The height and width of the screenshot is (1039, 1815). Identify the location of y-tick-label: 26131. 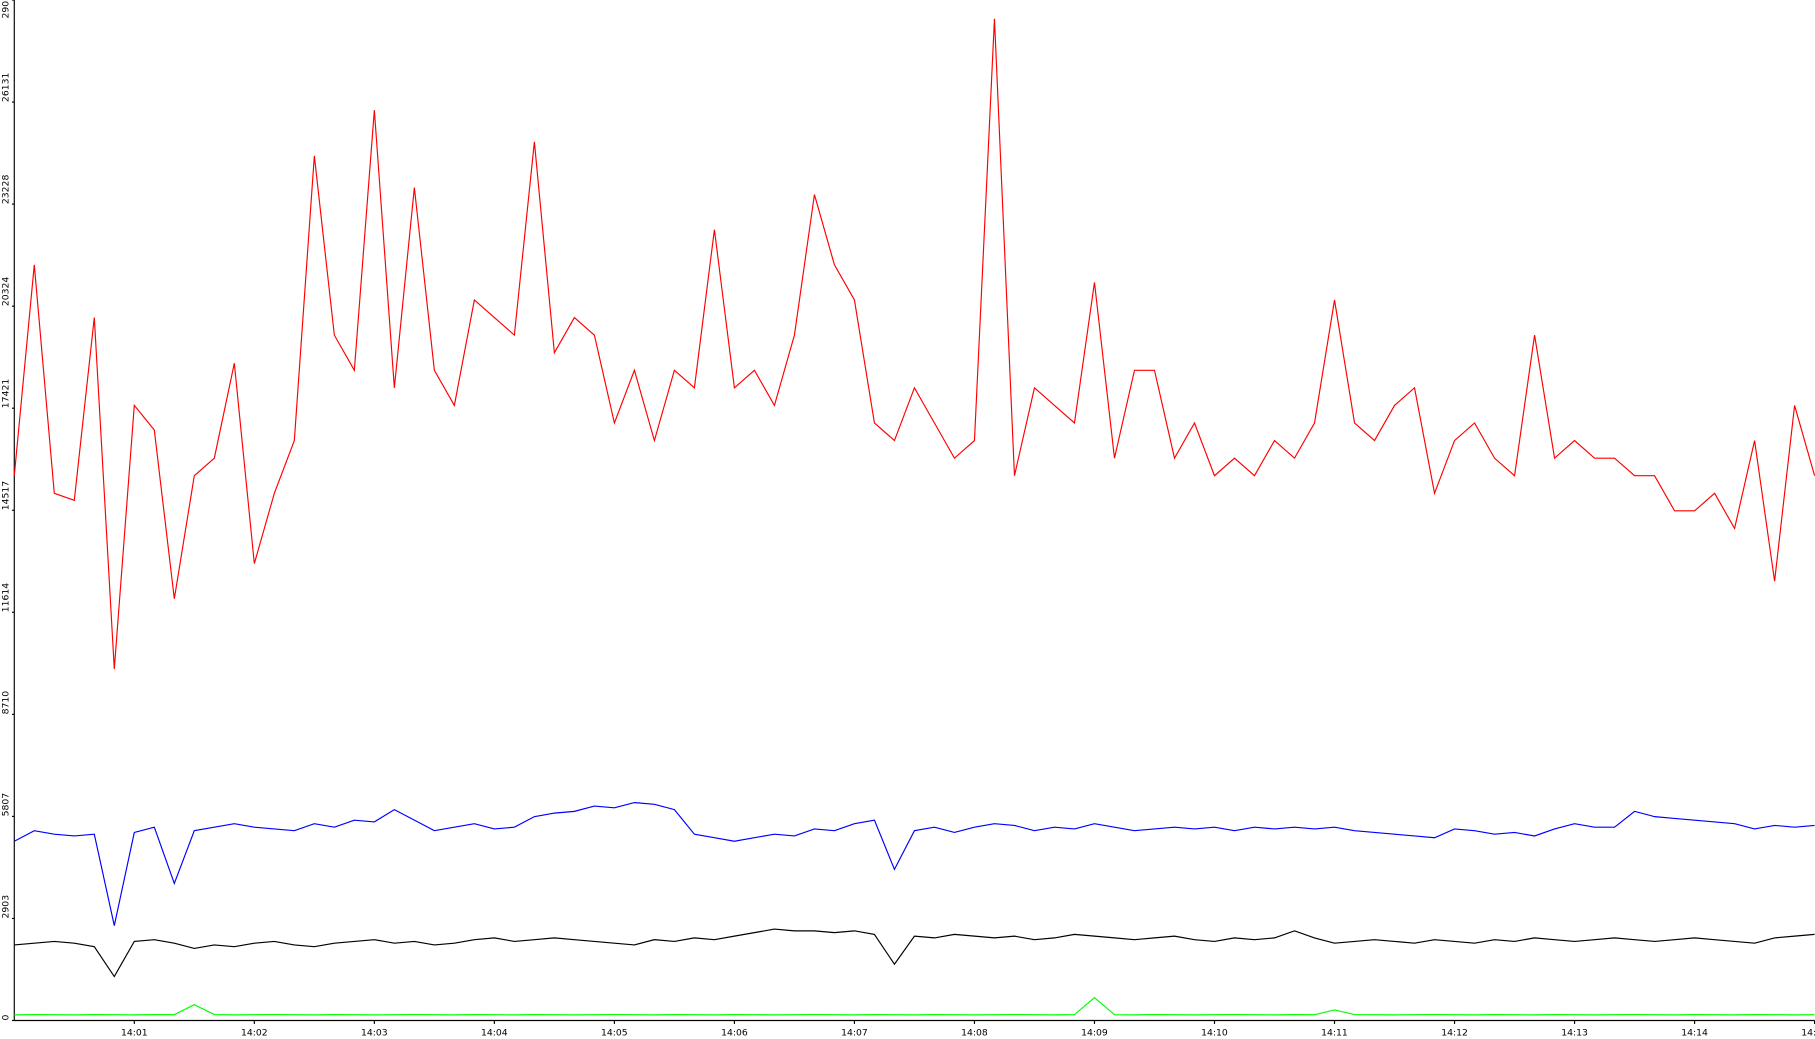
(5, 88).